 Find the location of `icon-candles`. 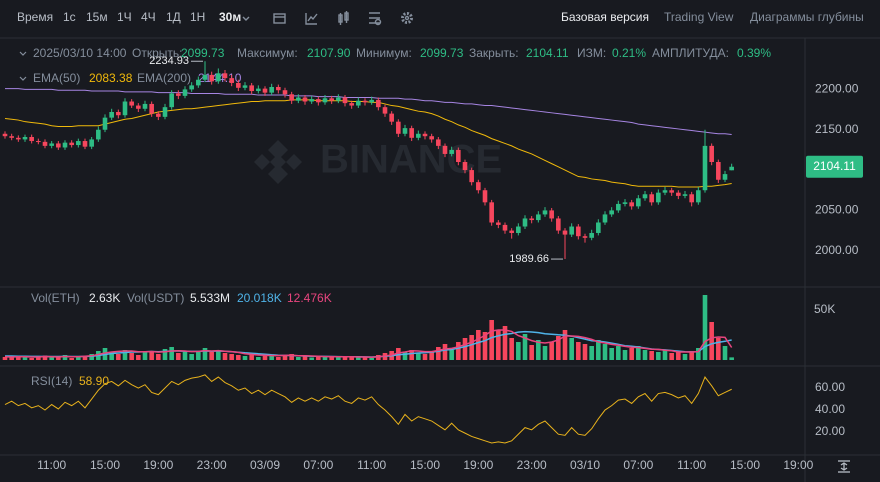

icon-candles is located at coordinates (343, 18).